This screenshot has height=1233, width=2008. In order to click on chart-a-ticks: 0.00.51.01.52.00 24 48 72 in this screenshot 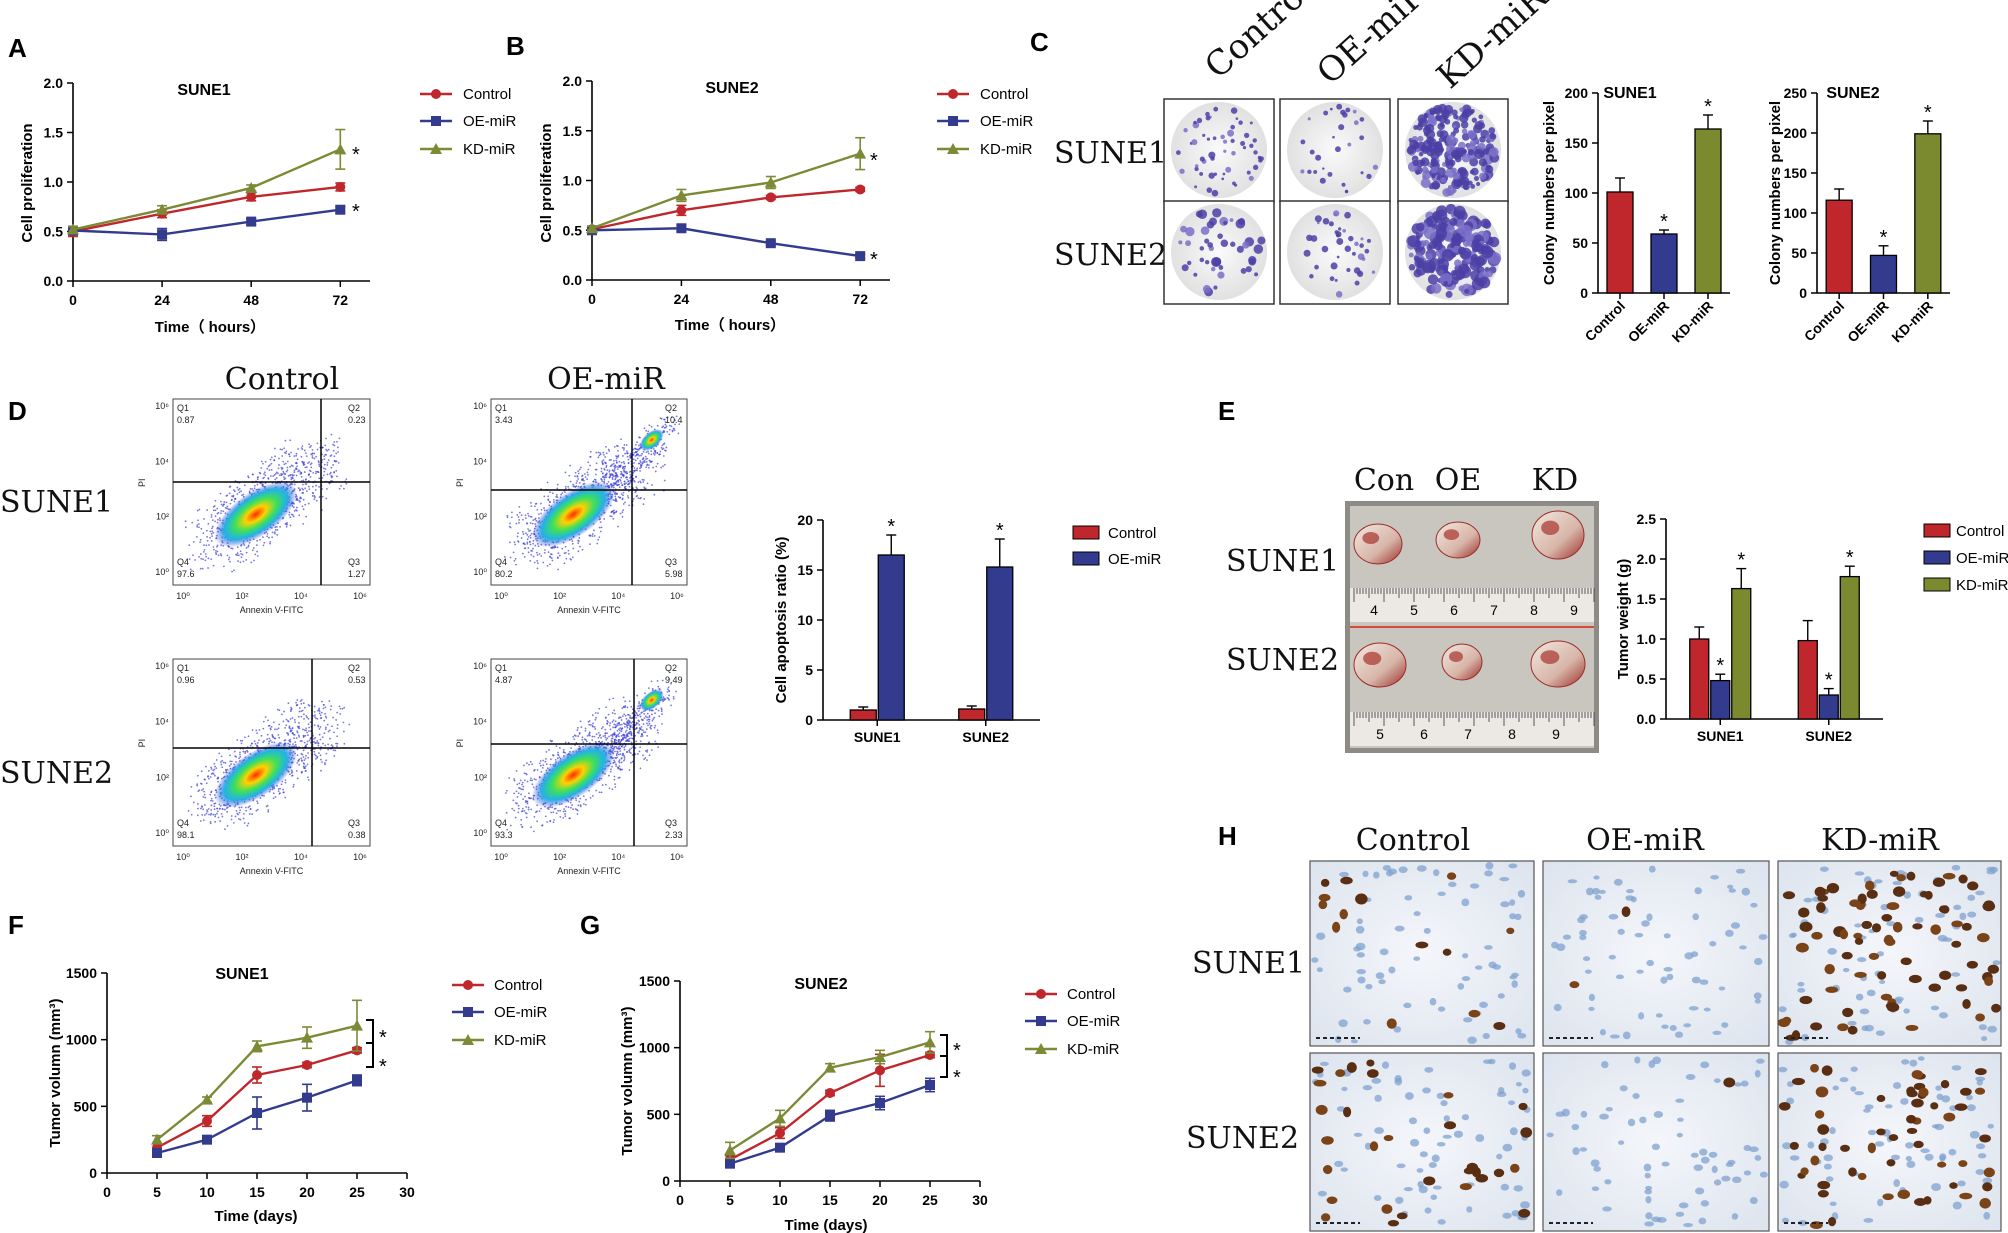, I will do `click(196, 191)`.